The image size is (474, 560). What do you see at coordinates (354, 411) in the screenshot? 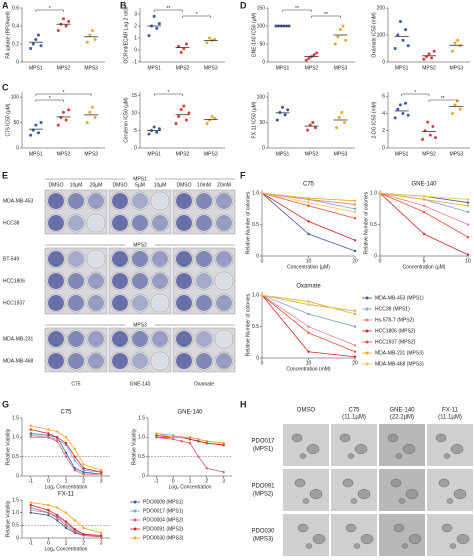
I see `column-label: C75` at bounding box center [354, 411].